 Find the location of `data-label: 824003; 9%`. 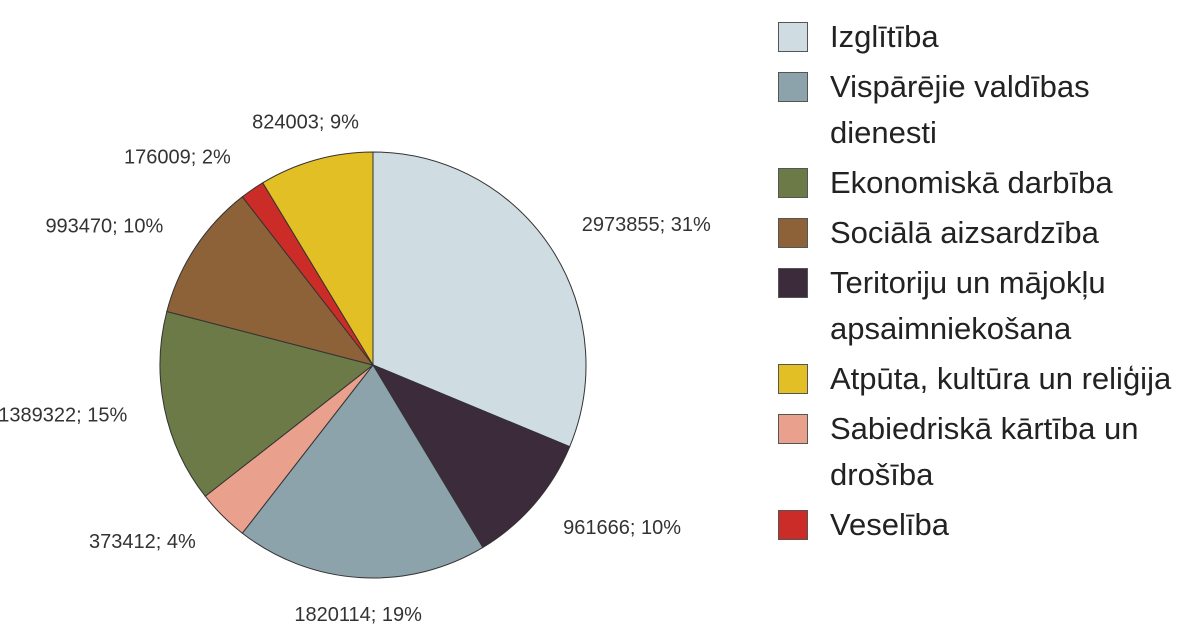

data-label: 824003; 9% is located at coordinates (305, 123).